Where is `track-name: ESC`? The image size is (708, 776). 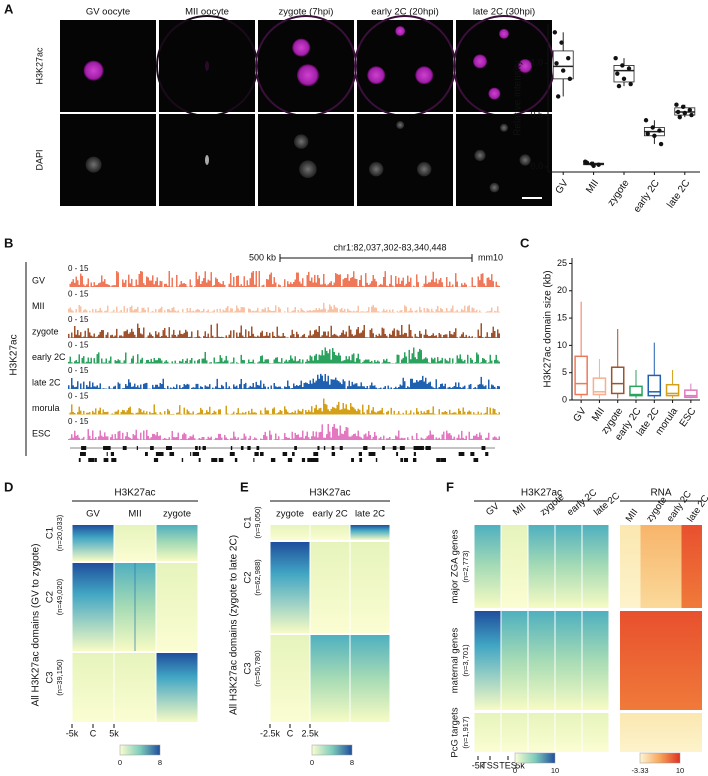 track-name: ESC is located at coordinates (41, 433).